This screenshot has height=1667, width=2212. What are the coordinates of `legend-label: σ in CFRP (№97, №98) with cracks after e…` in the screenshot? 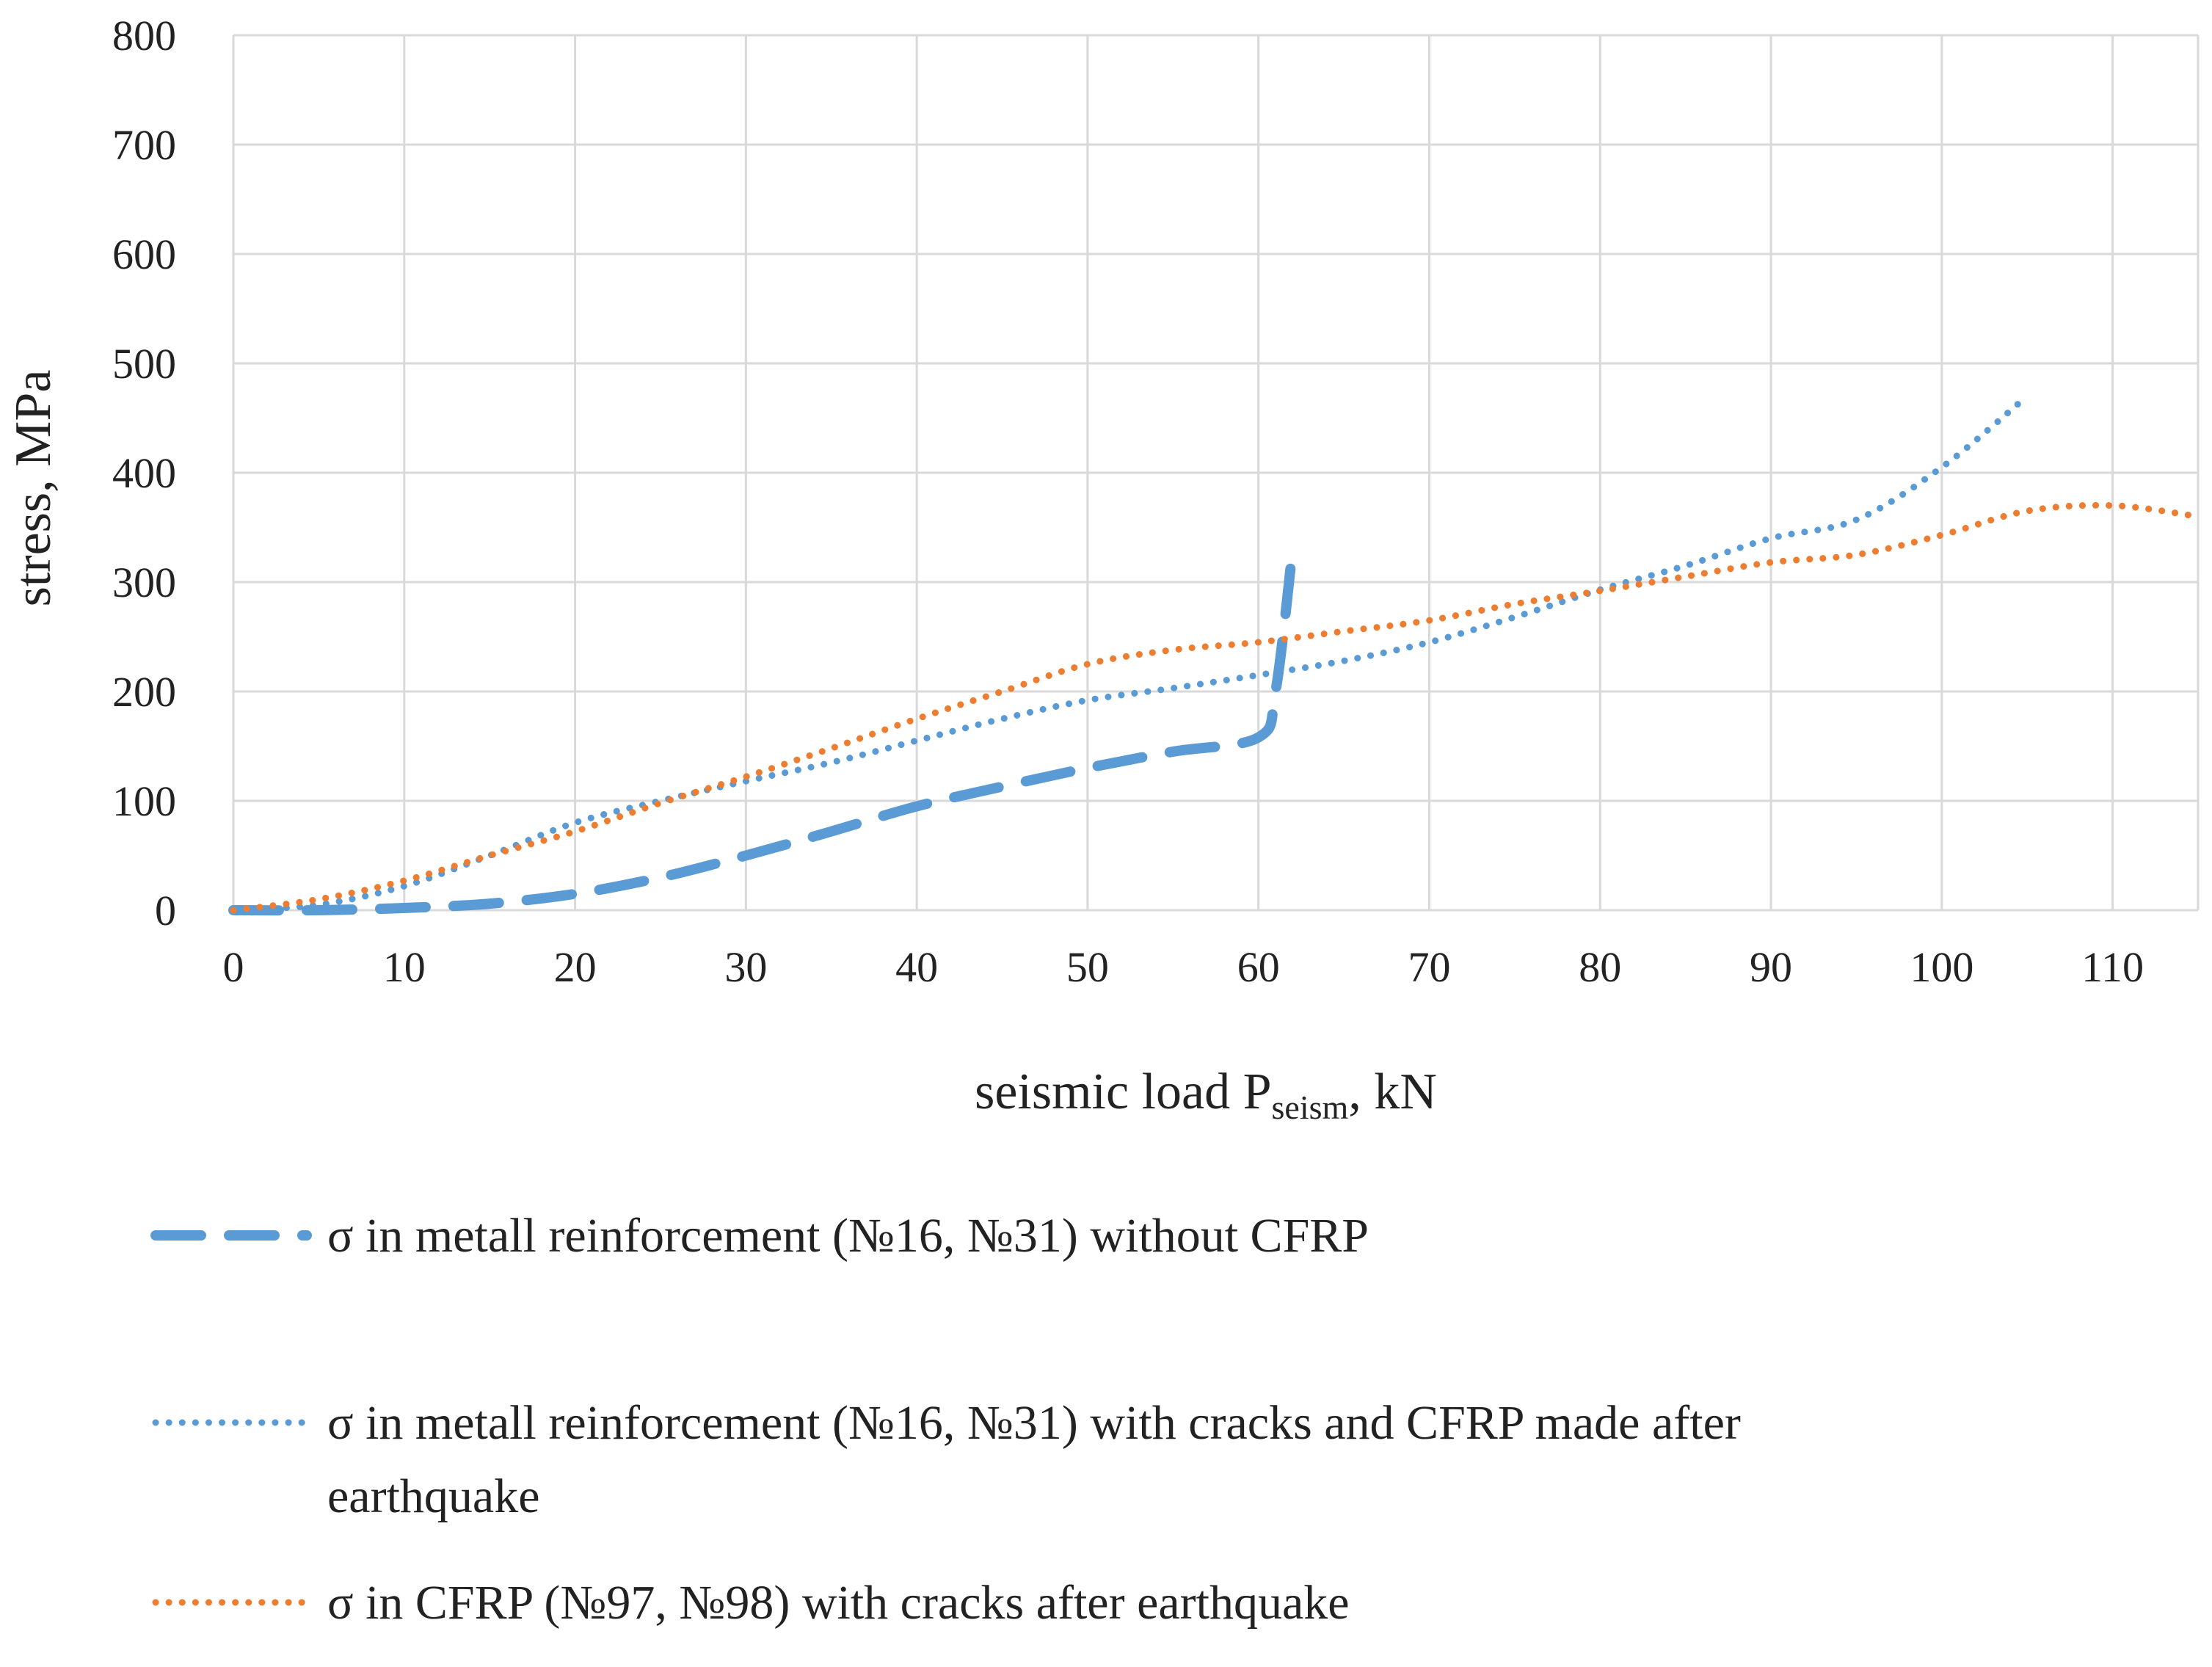 It's located at (838, 1603).